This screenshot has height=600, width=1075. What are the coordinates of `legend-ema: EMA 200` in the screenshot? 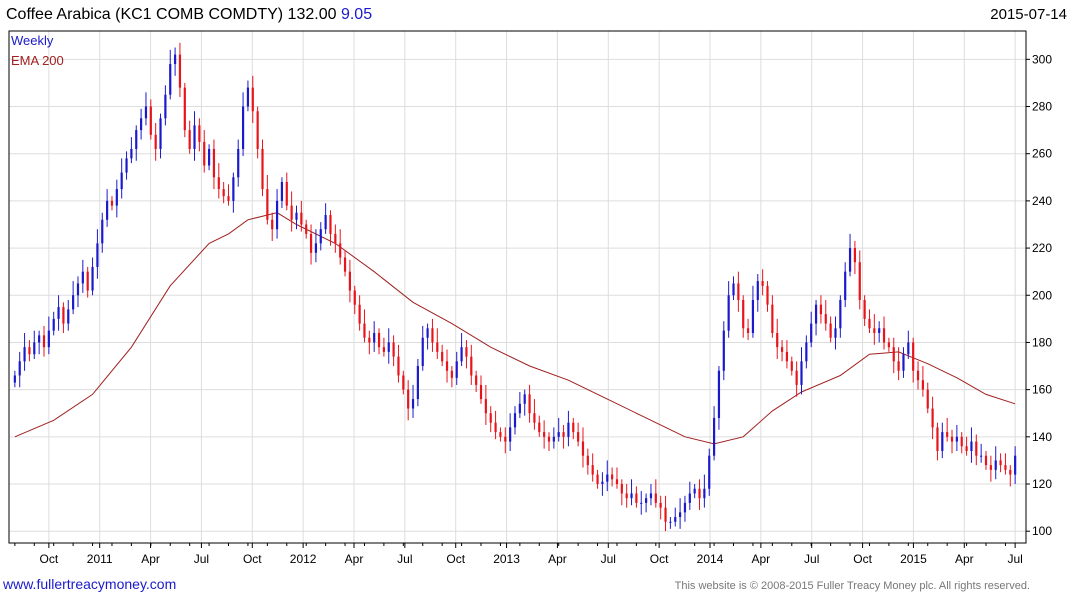 It's located at (37, 60).